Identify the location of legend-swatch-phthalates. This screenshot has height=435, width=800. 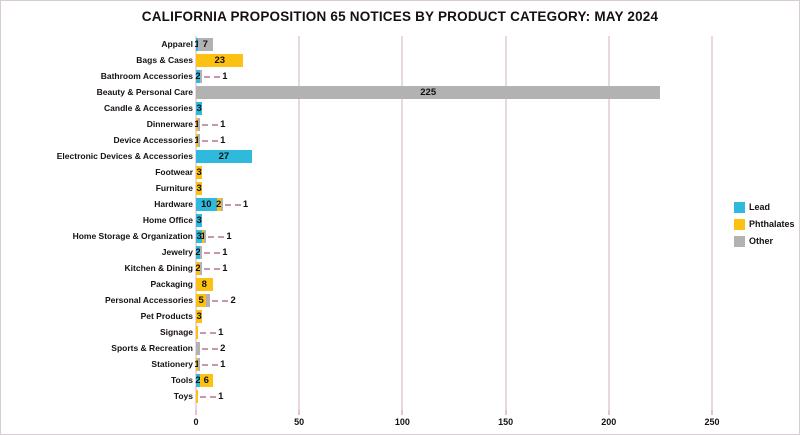
(739, 224).